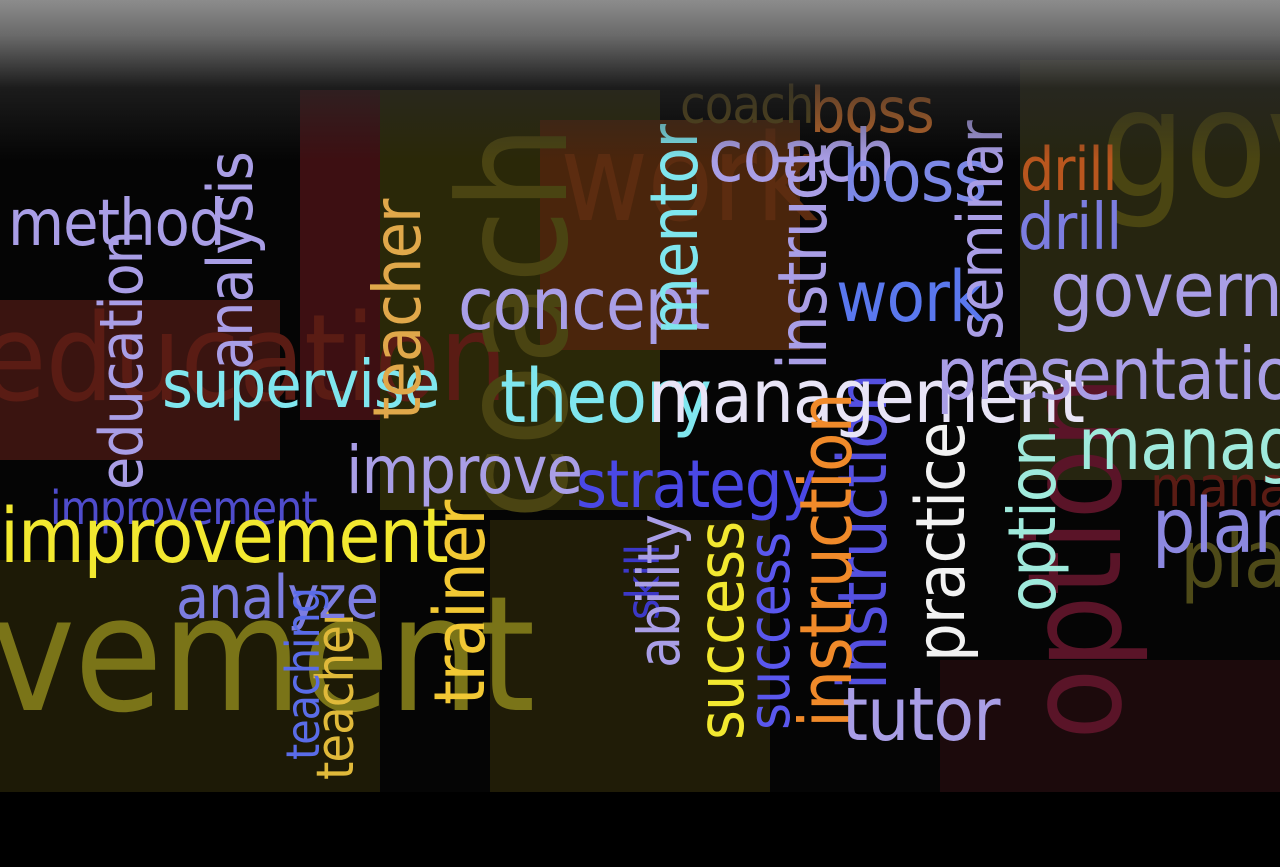 This screenshot has height=867, width=1280. Describe the element at coordinates (1032, 521) in the screenshot. I see `word-option: option` at that location.